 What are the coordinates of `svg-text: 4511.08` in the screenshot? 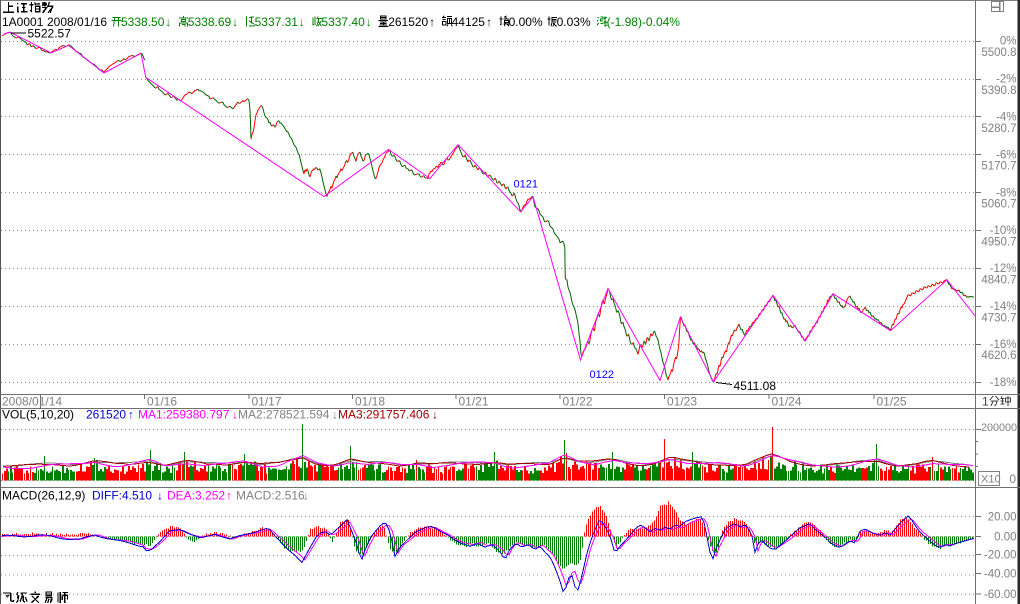 It's located at (755, 386).